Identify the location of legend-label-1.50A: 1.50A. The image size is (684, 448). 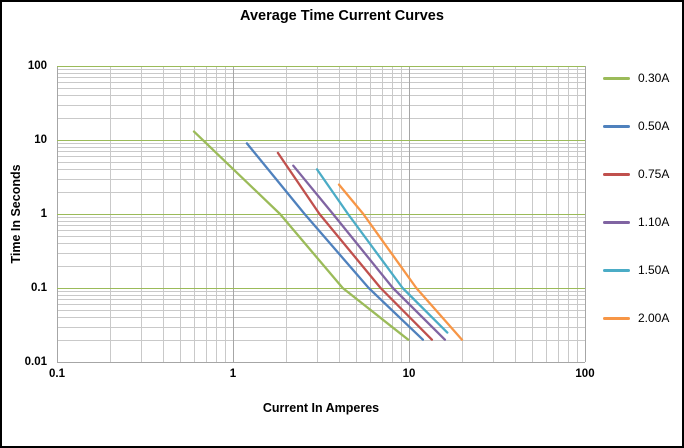
(654, 270).